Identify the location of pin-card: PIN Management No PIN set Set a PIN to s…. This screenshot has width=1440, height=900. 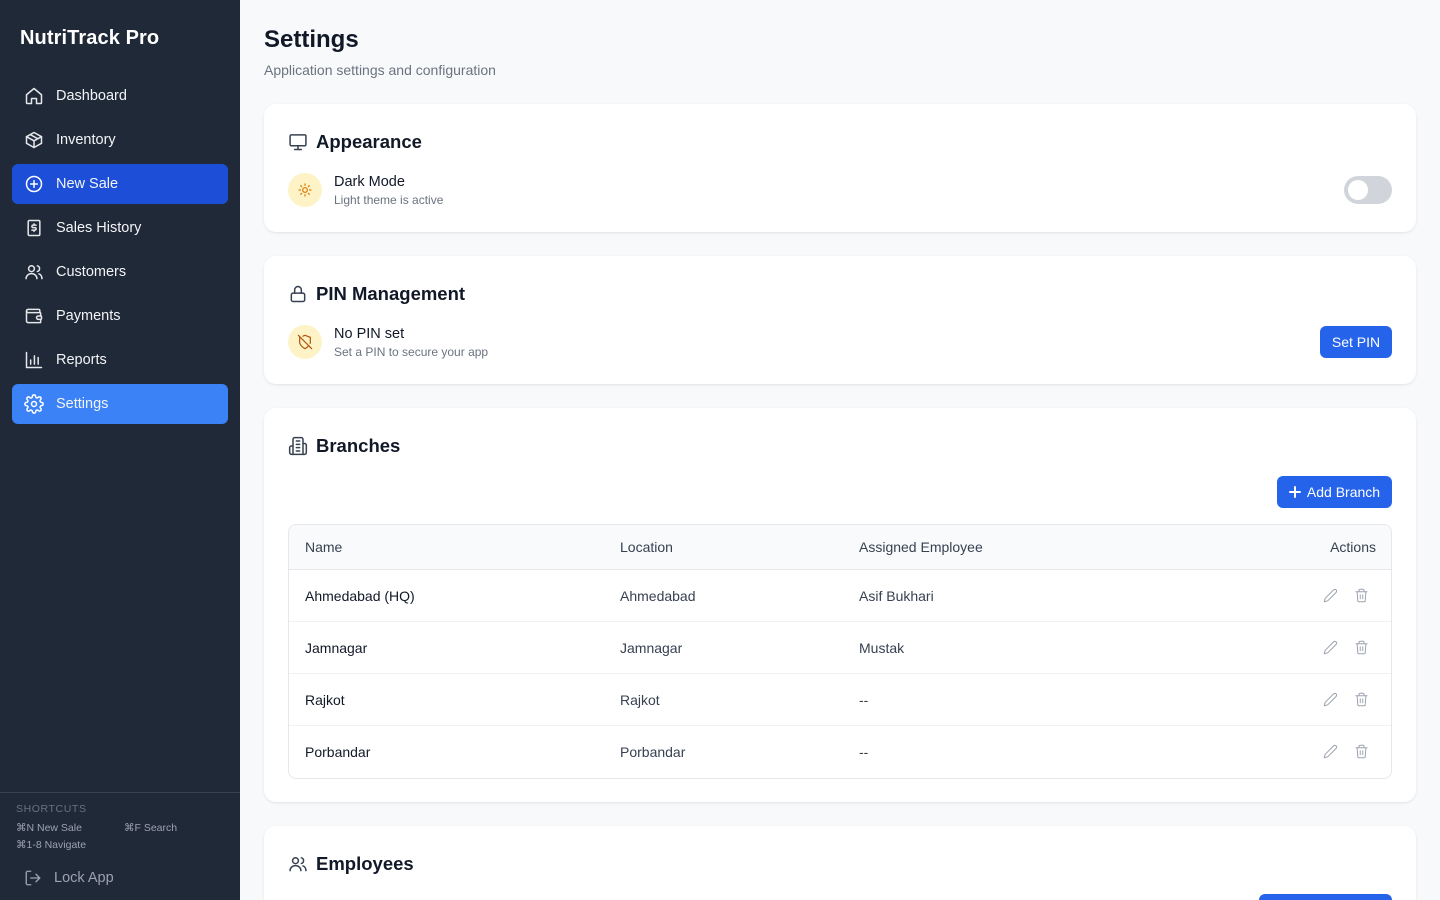
(840, 320).